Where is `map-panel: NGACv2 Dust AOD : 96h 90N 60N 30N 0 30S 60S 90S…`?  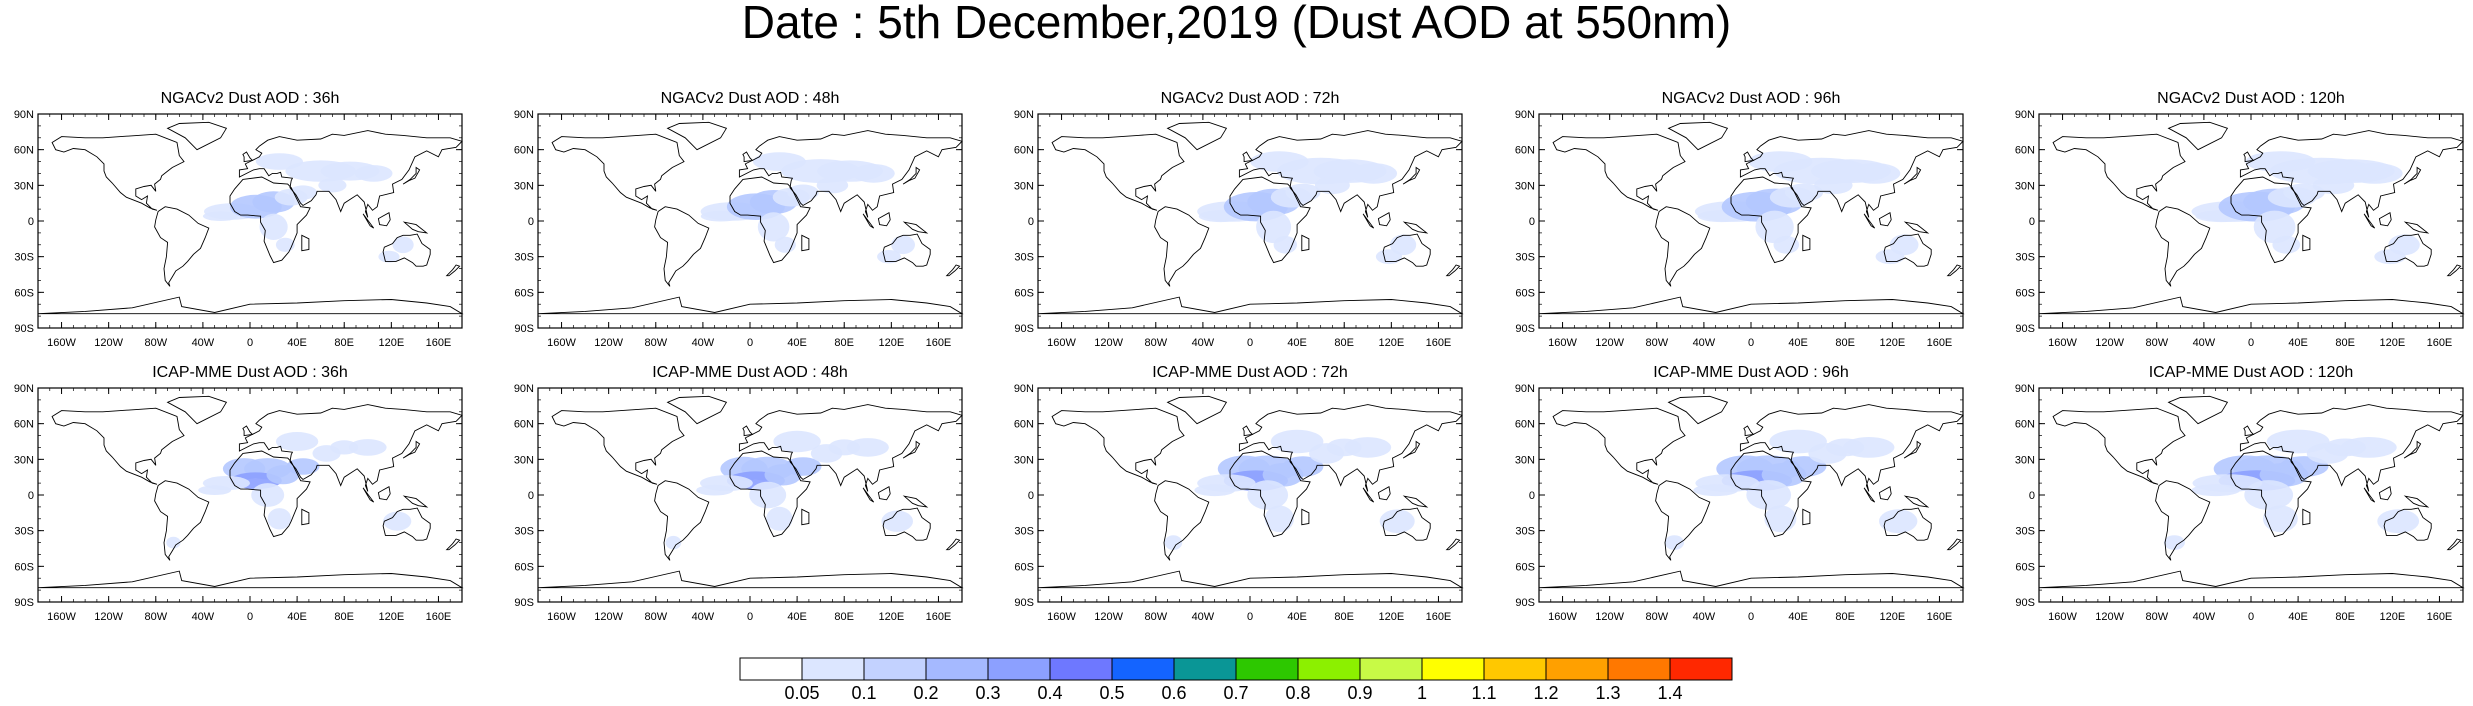 map-panel: NGACv2 Dust AOD : 96h 90N 60N 30N 0 30S 60S 90S… is located at coordinates (1754, 232).